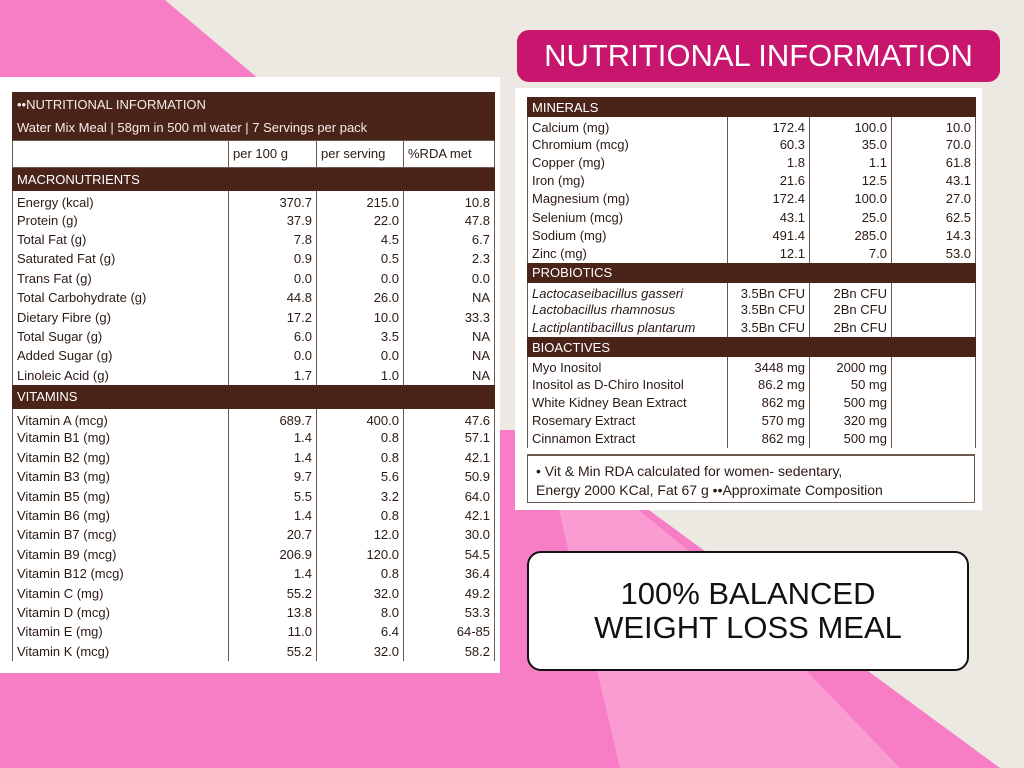 The height and width of the screenshot is (768, 1024). What do you see at coordinates (627, 144) in the screenshot?
I see `cell-label: Chromium (mcg)` at bounding box center [627, 144].